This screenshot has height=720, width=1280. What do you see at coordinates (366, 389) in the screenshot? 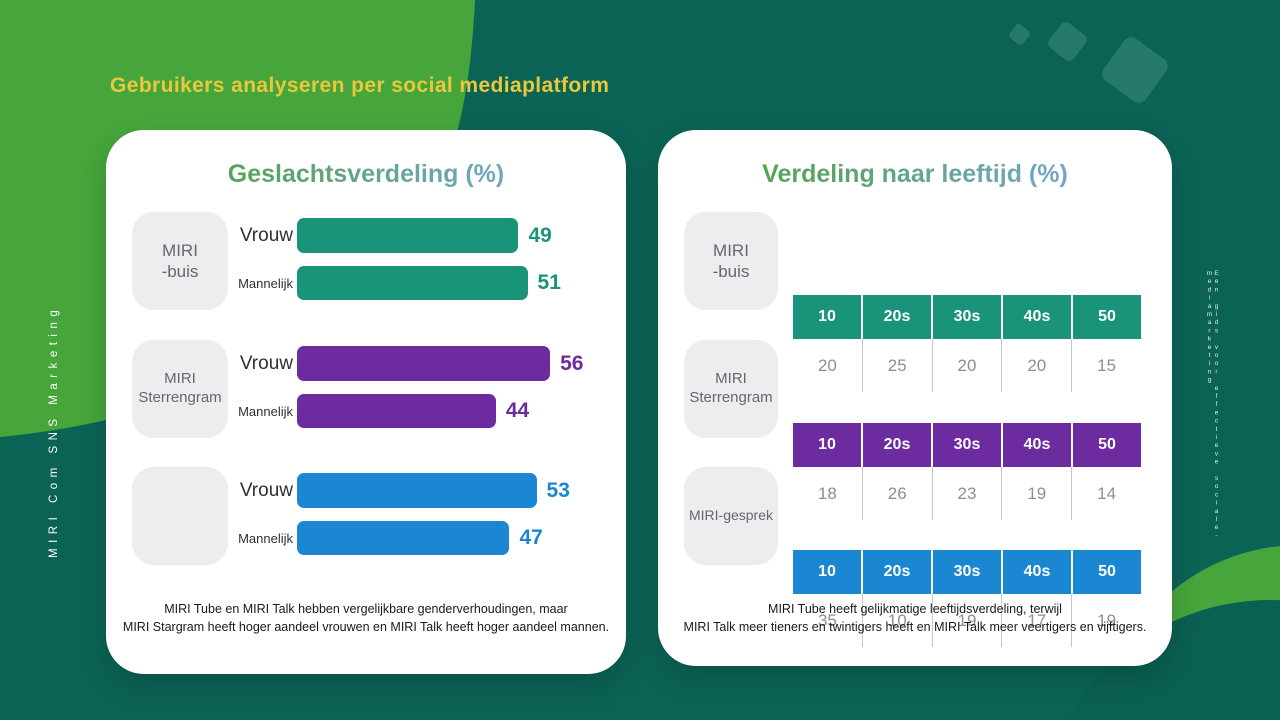
I see `gender-row-miri-sterrengram: MIRI Sterrengram Vrouw 56 Mannelijk 44` at bounding box center [366, 389].